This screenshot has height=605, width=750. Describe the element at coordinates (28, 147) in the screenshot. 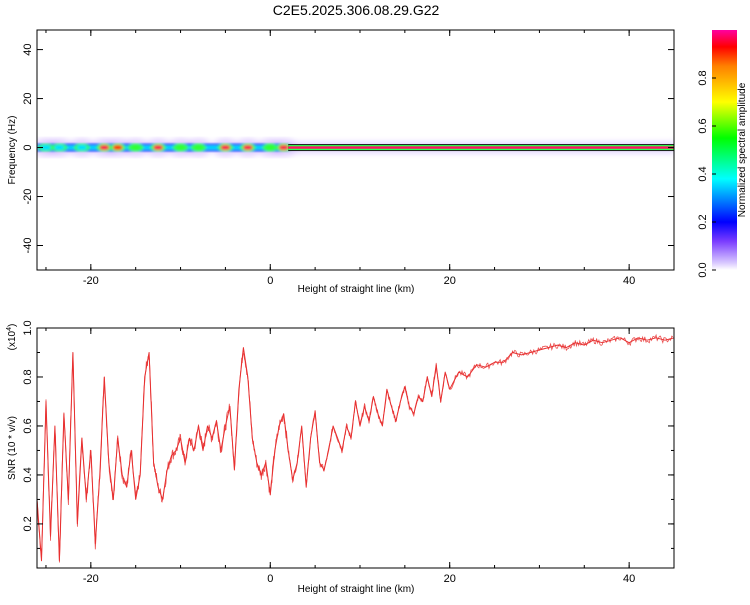

I see `y-tick-label: 0` at that location.